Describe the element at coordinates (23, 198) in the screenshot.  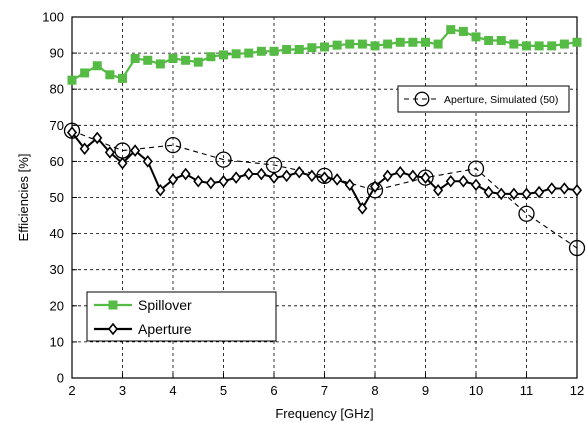
I see `y-axis-label: Efficiencies [%]` at that location.